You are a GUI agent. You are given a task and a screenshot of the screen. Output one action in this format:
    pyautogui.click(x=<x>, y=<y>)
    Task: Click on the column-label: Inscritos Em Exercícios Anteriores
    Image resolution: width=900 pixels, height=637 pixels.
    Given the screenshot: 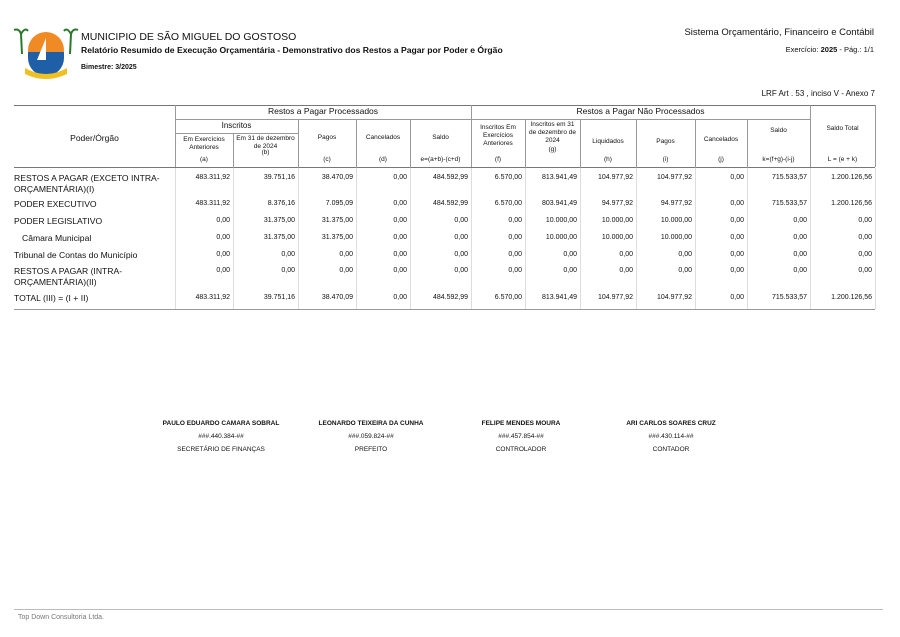 What is the action you would take?
    pyautogui.click(x=498, y=135)
    